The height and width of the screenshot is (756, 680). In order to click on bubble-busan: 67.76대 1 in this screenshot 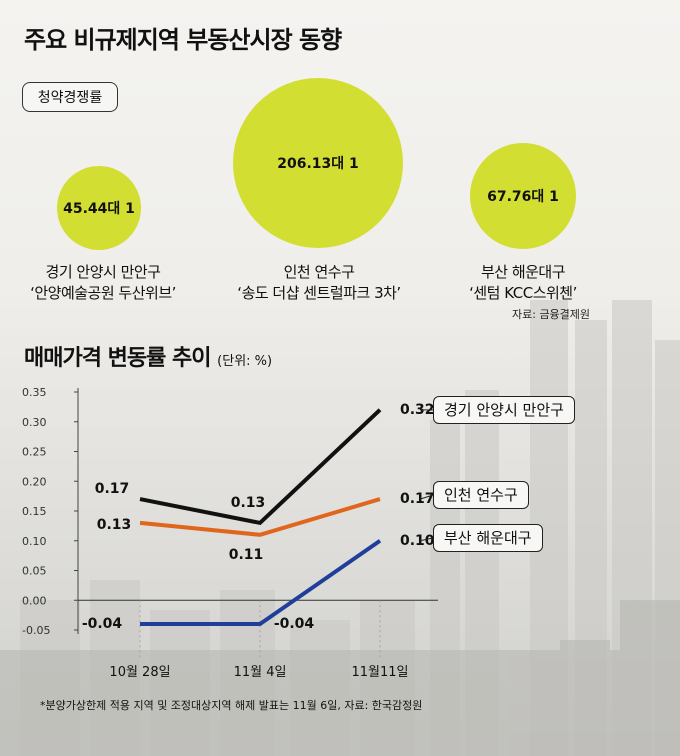, I will do `click(523, 196)`.